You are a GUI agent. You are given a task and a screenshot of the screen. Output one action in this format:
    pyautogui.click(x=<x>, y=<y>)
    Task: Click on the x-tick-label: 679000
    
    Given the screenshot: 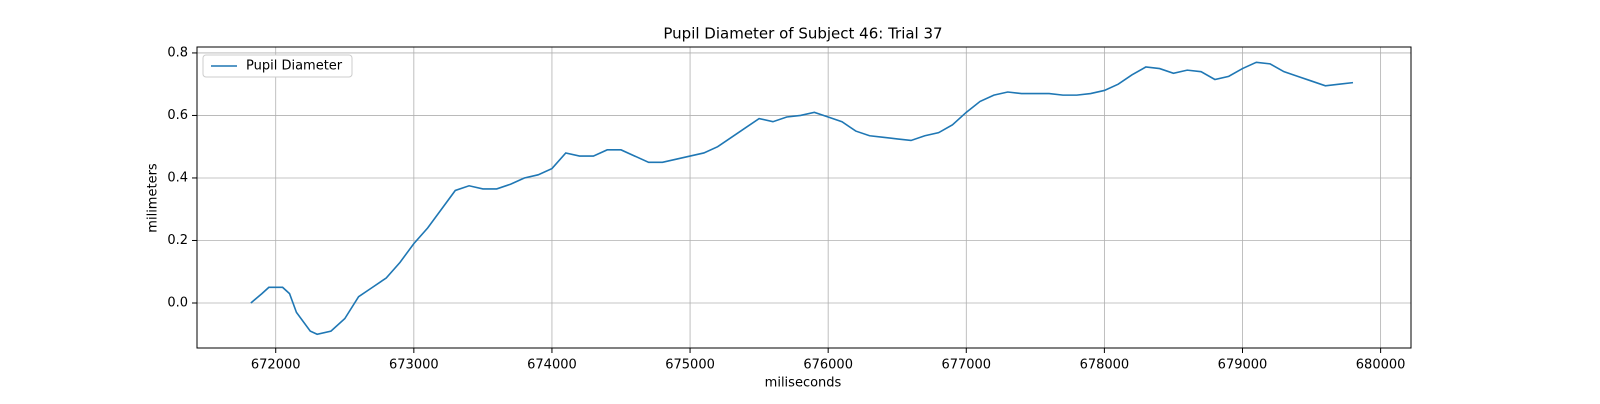 What is the action you would take?
    pyautogui.click(x=1243, y=365)
    